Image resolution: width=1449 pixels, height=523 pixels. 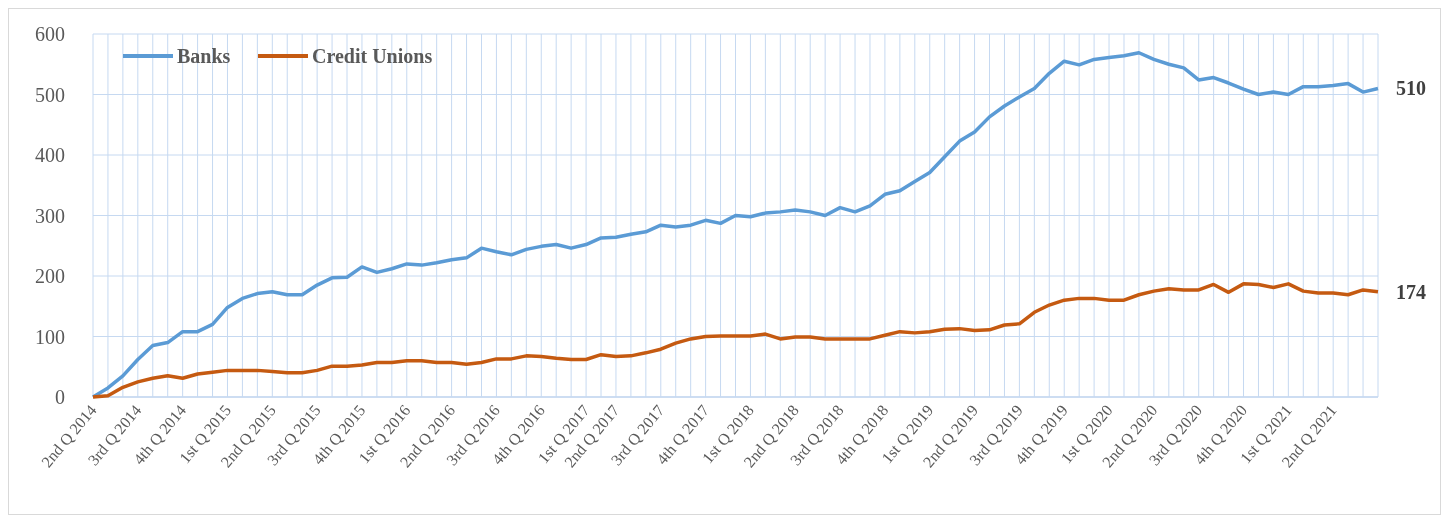 What do you see at coordinates (1411, 88) in the screenshot?
I see `data-label: 510` at bounding box center [1411, 88].